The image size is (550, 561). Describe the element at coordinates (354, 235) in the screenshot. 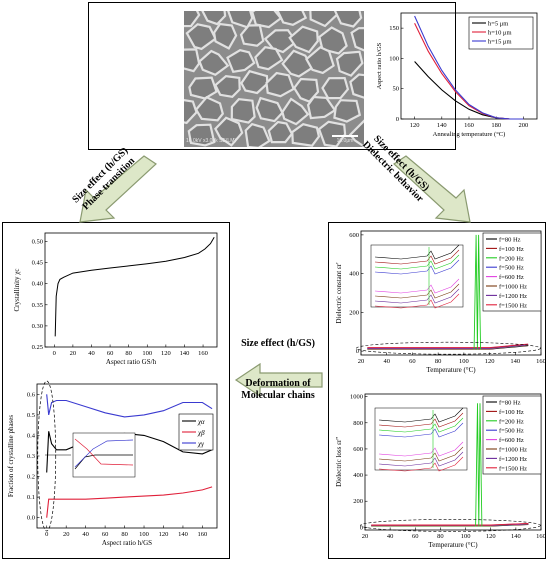

I see `constant-ytick-label: 600` at that location.